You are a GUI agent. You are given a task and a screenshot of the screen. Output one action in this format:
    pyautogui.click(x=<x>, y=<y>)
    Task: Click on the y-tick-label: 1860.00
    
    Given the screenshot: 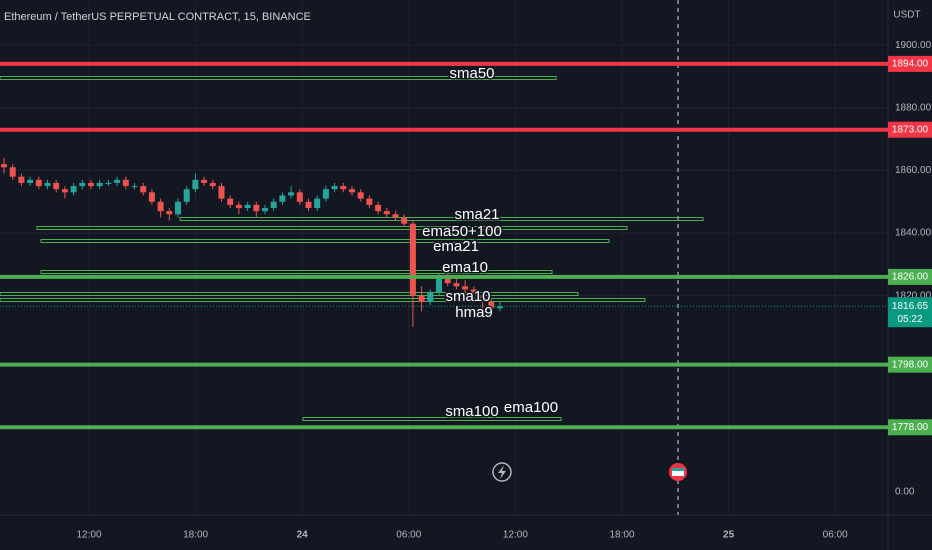 What is the action you would take?
    pyautogui.click(x=913, y=170)
    